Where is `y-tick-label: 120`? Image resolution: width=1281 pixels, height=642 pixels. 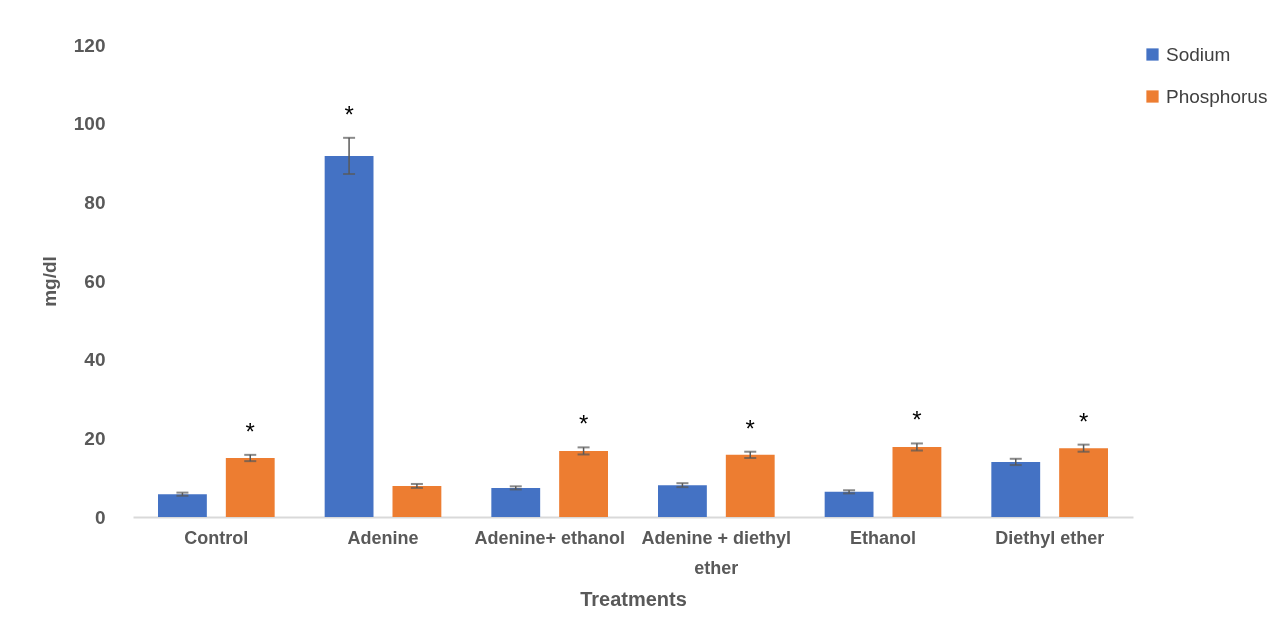
y-tick-label: 120 is located at coordinates (89, 45).